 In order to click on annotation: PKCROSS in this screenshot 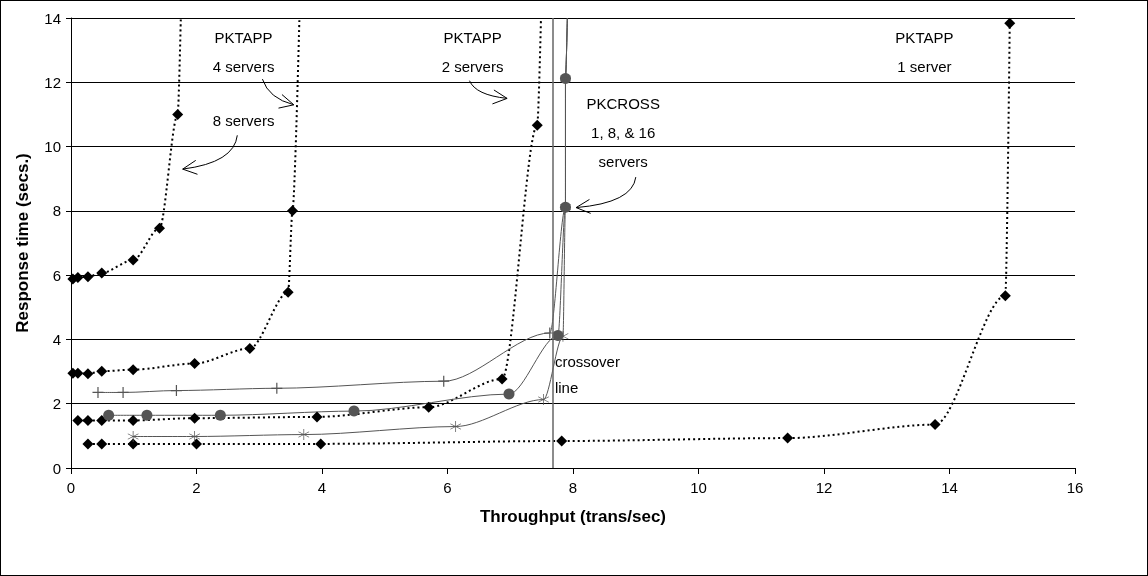, I will do `click(623, 103)`.